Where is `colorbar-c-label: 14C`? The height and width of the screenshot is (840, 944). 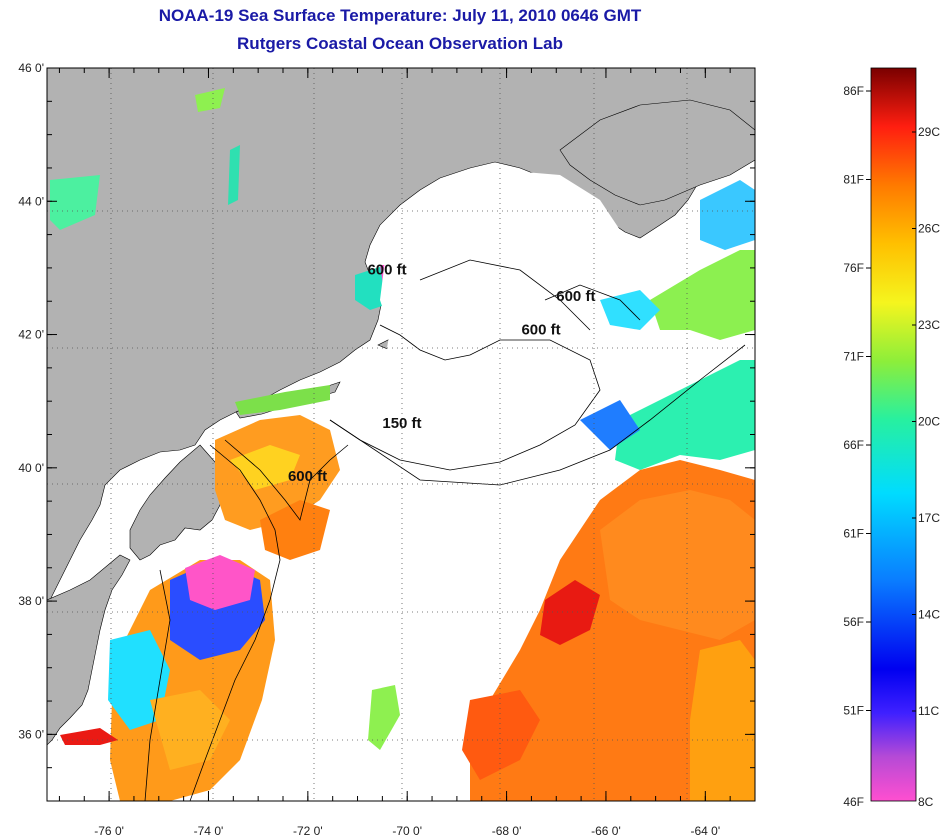 colorbar-c-label: 14C is located at coordinates (929, 615).